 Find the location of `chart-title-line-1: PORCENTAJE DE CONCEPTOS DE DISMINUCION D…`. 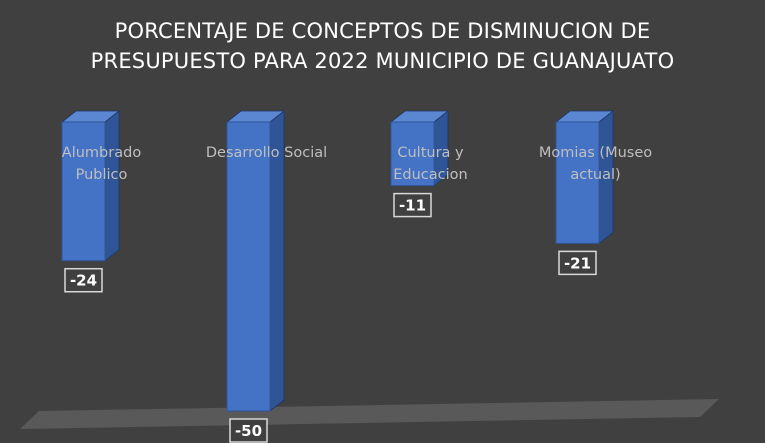

chart-title-line-1: PORCENTAJE DE CONCEPTOS DE DISMINUCION D… is located at coordinates (382, 31).